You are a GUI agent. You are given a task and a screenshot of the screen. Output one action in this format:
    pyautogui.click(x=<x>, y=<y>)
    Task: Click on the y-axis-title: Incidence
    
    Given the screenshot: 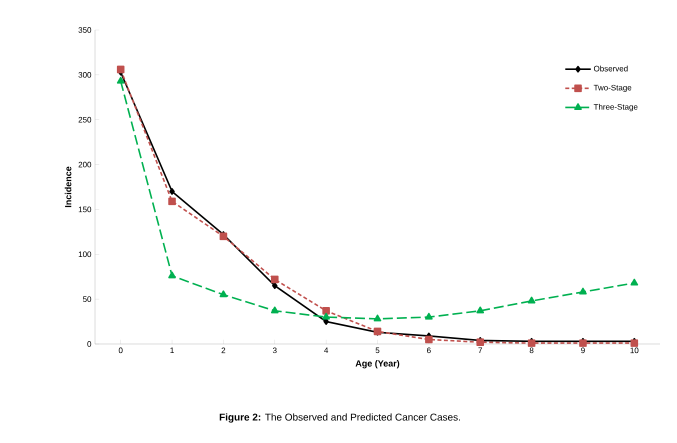 What is the action you would take?
    pyautogui.click(x=68, y=187)
    